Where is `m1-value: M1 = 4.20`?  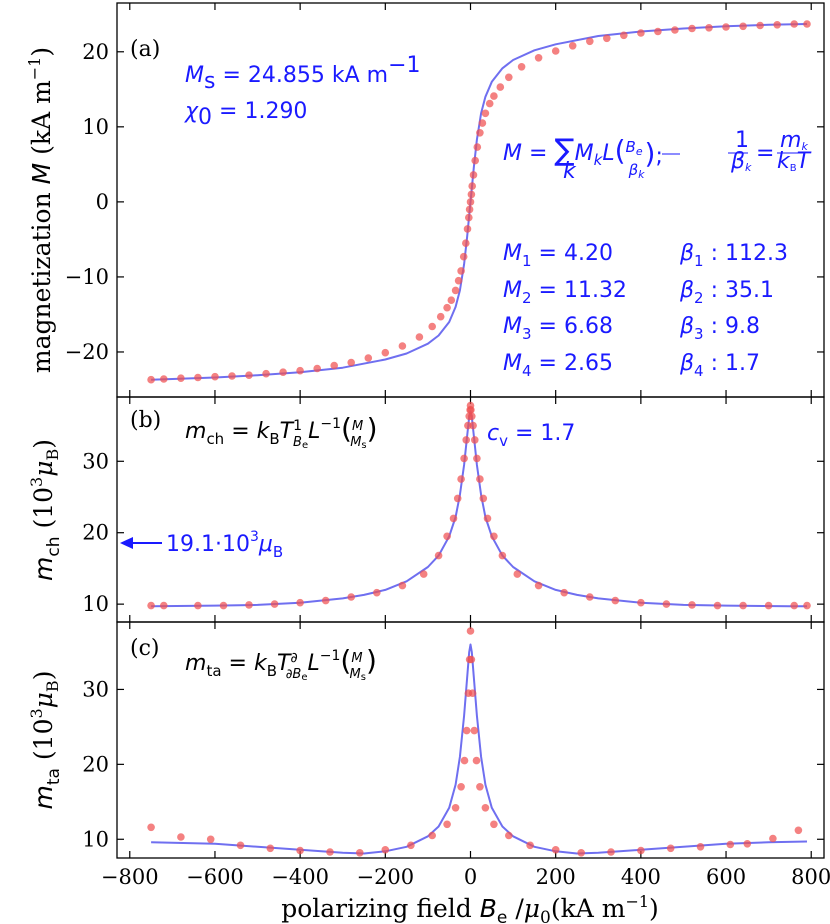 m1-value: M1 = 4.20 is located at coordinates (558, 255).